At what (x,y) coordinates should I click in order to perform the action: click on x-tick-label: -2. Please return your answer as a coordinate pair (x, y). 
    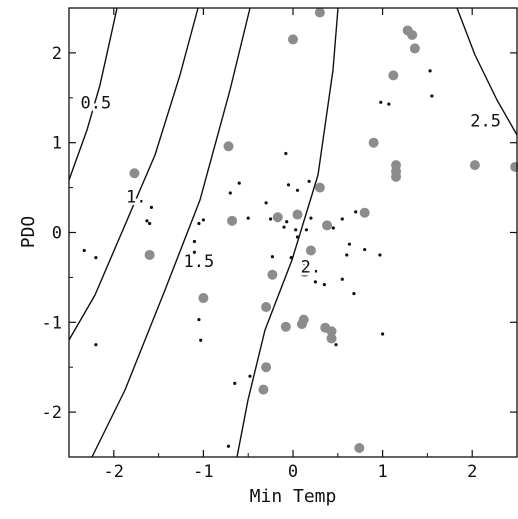
    Looking at the image, I should click on (114, 472).